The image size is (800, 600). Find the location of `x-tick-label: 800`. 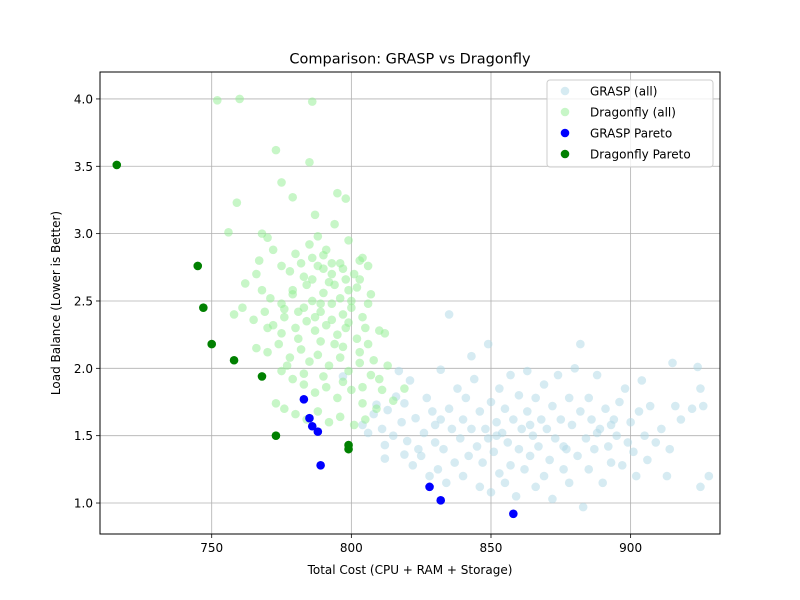

x-tick-label: 800 is located at coordinates (351, 548).